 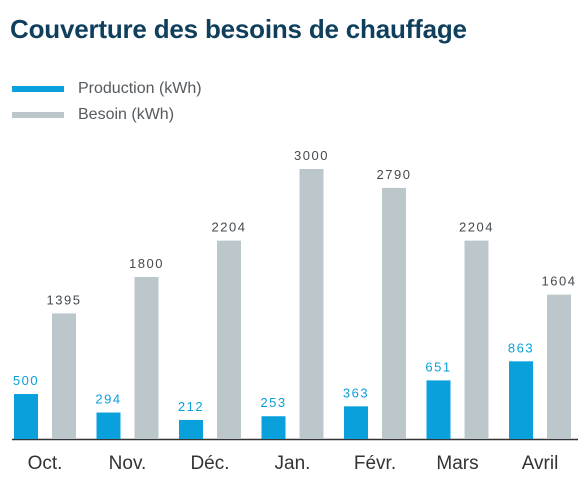 I want to click on data-label-besoin: 1604, so click(x=559, y=281).